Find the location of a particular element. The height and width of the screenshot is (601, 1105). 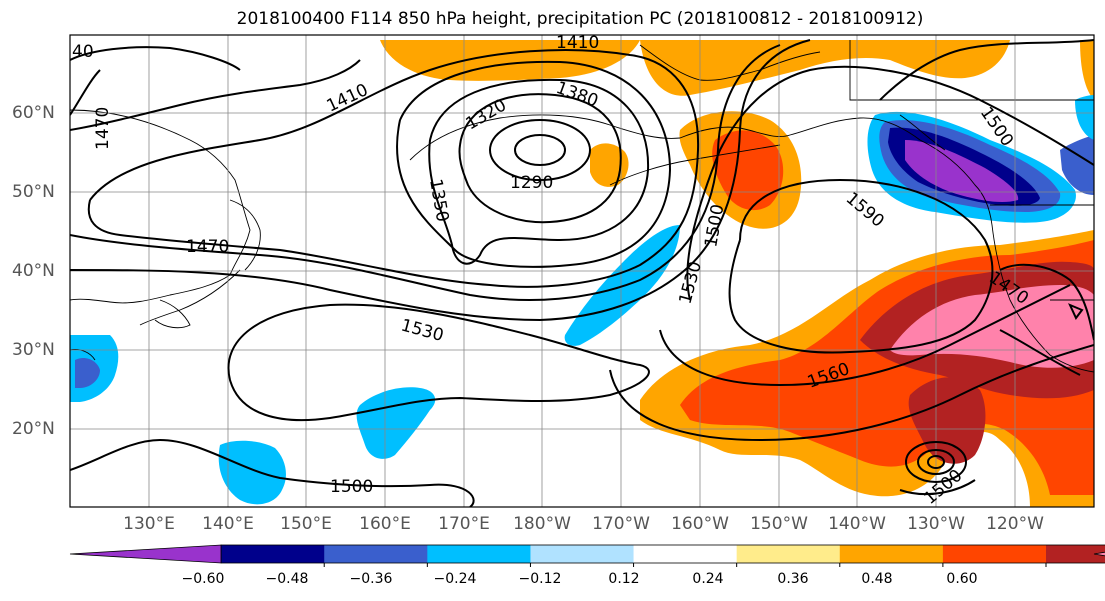

lat-label: 20°N is located at coordinates (33, 429).